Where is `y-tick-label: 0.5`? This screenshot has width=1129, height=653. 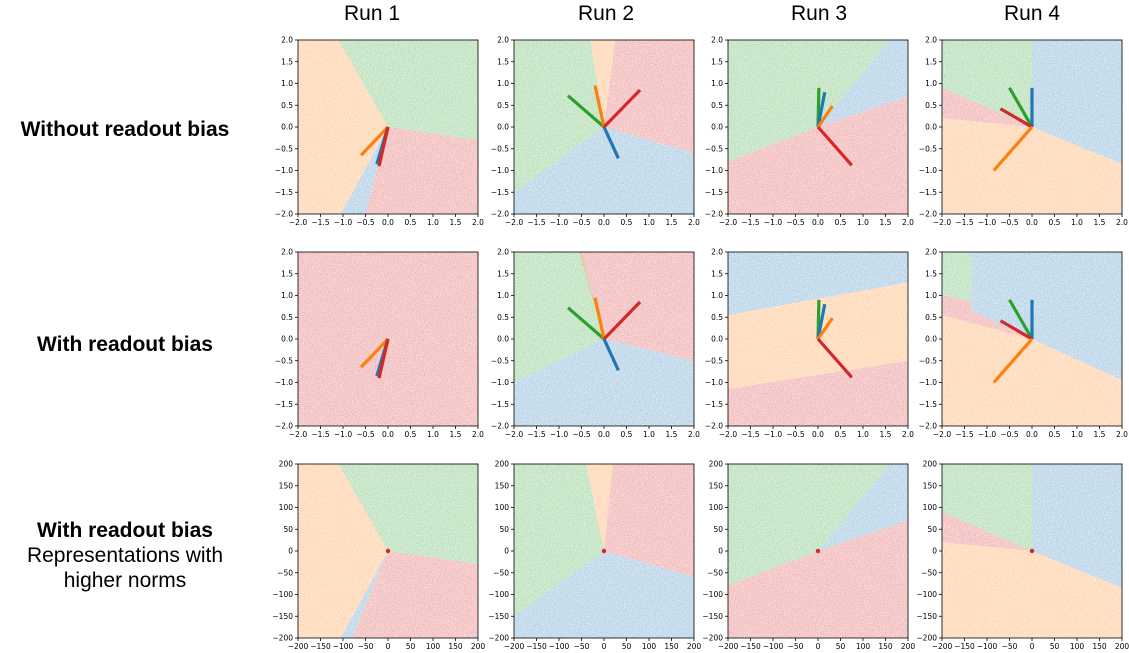
y-tick-label: 0.5 is located at coordinates (287, 317).